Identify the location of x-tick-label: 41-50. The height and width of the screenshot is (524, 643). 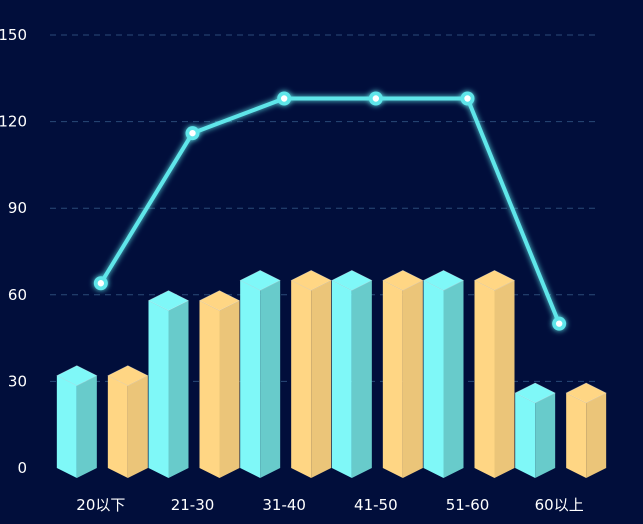
(376, 505).